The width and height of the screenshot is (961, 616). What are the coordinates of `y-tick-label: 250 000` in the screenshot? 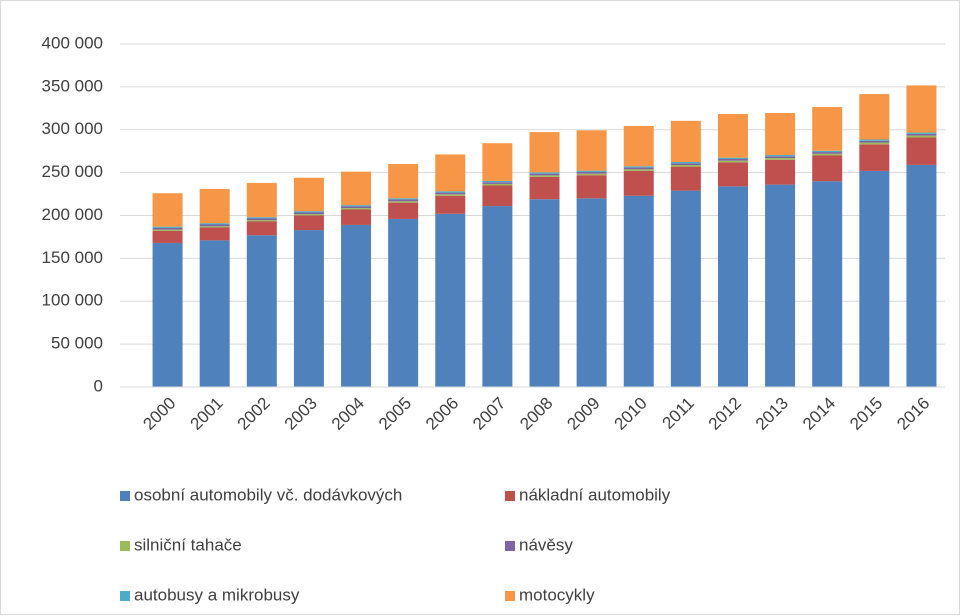 It's located at (72, 171).